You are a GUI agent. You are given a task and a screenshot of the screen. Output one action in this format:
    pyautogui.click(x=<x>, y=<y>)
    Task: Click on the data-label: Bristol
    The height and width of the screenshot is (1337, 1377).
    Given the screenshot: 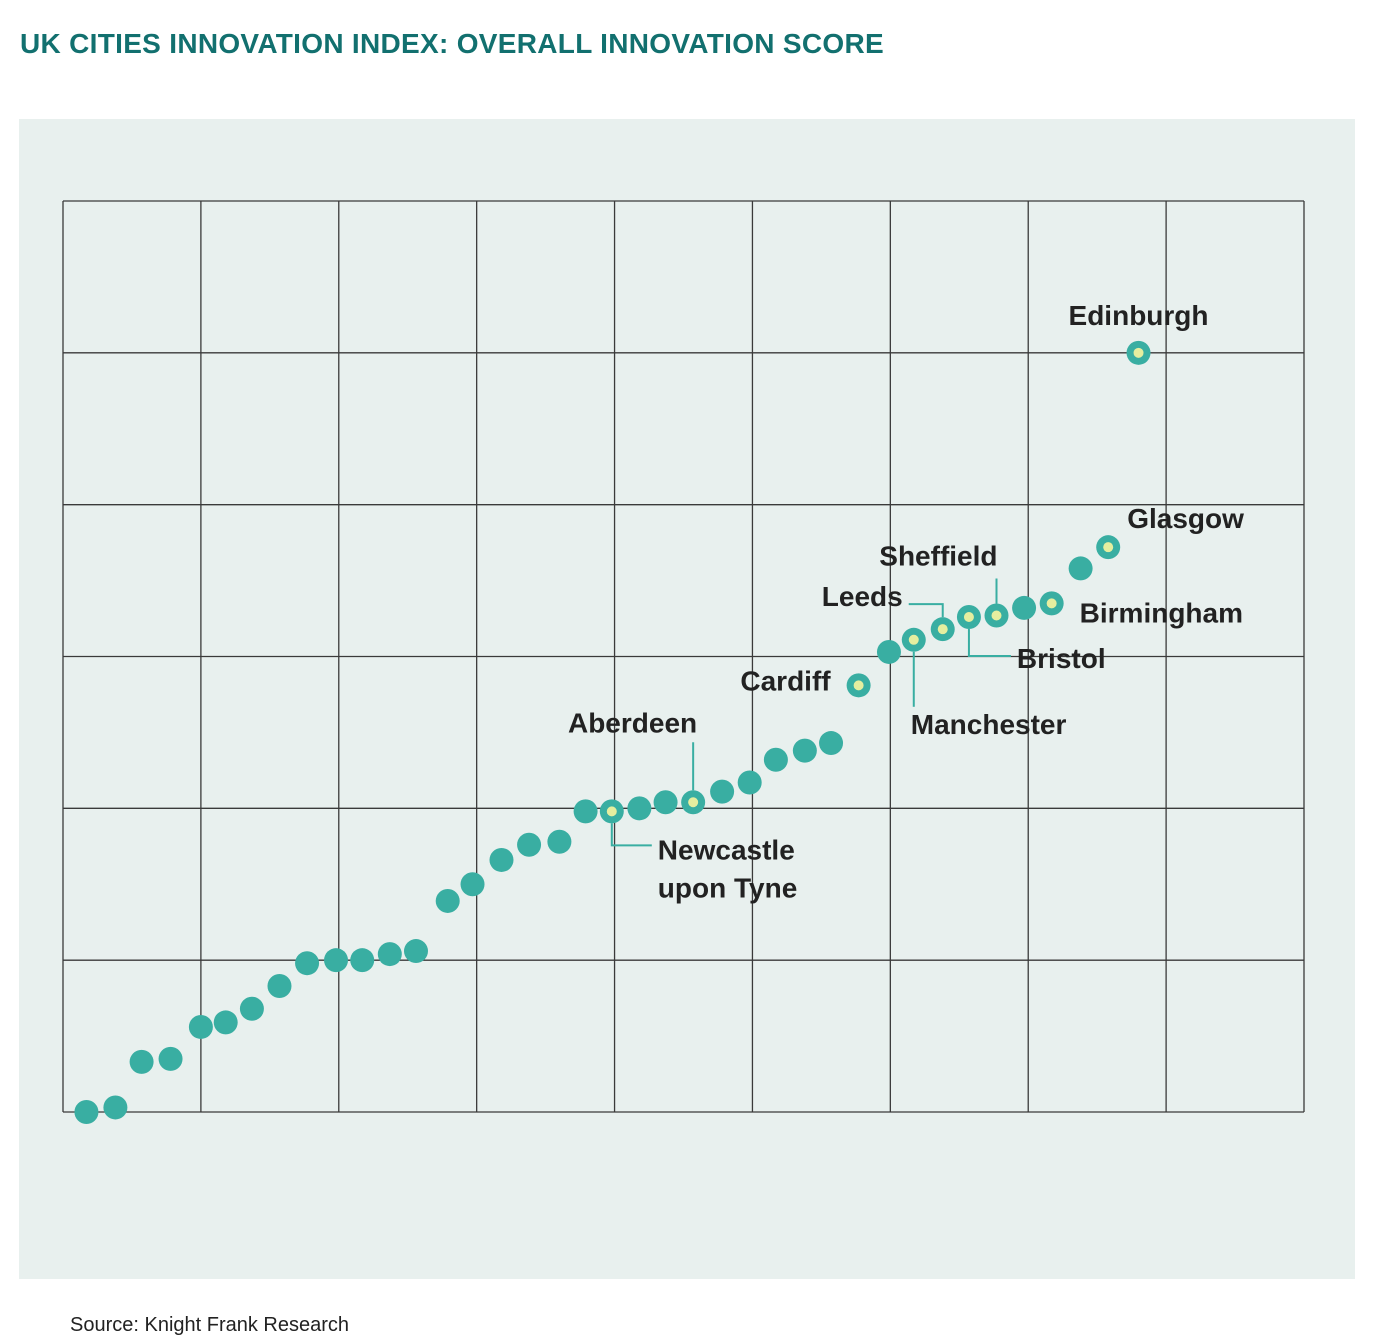 What is the action you would take?
    pyautogui.click(x=1061, y=658)
    